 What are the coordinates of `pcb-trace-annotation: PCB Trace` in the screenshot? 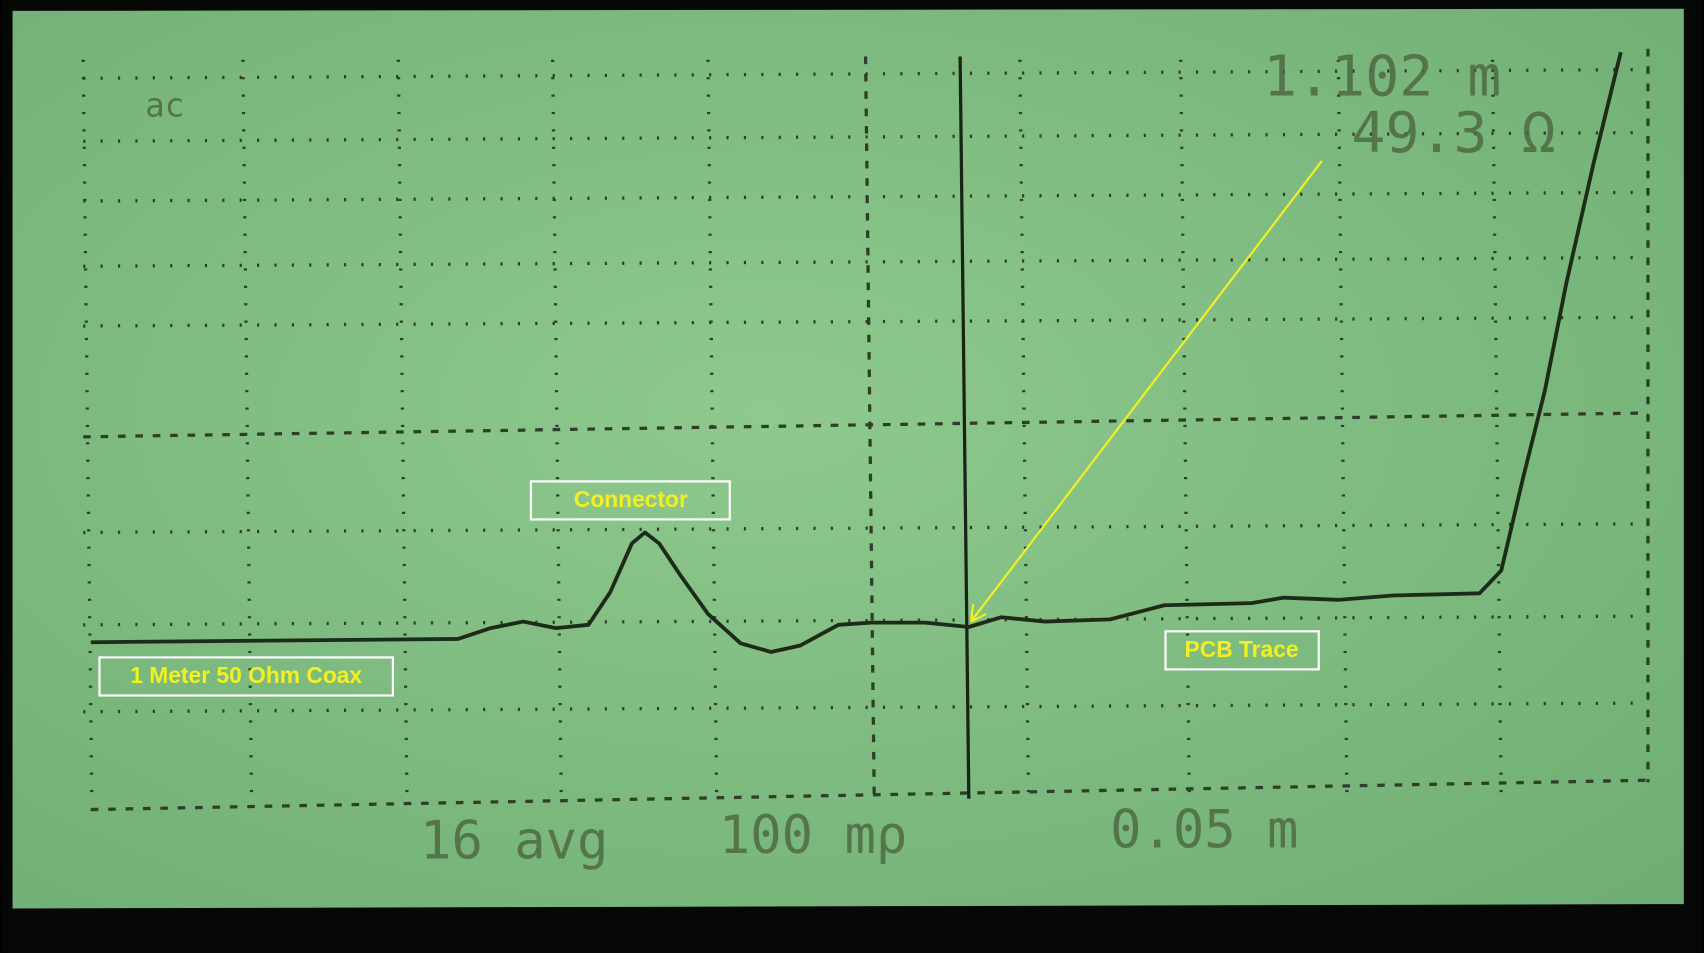 It's located at (1242, 649).